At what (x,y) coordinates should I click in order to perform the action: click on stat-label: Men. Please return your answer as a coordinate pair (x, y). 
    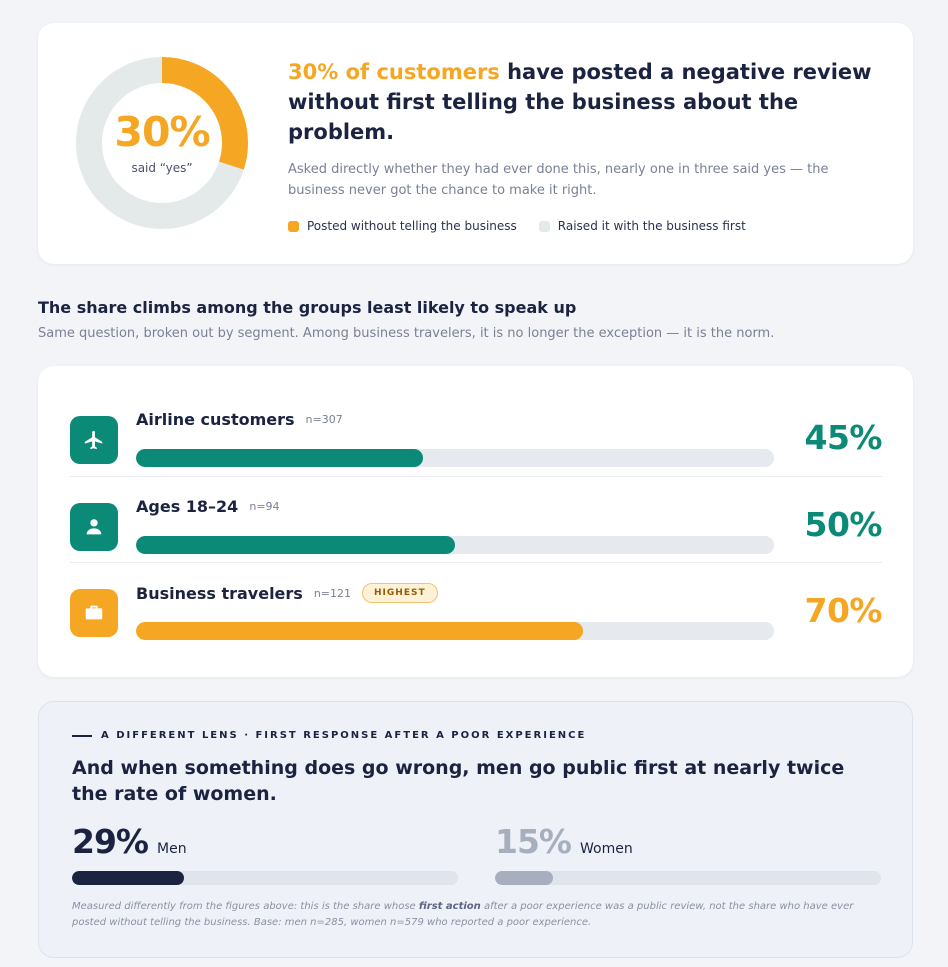
    Looking at the image, I should click on (172, 849).